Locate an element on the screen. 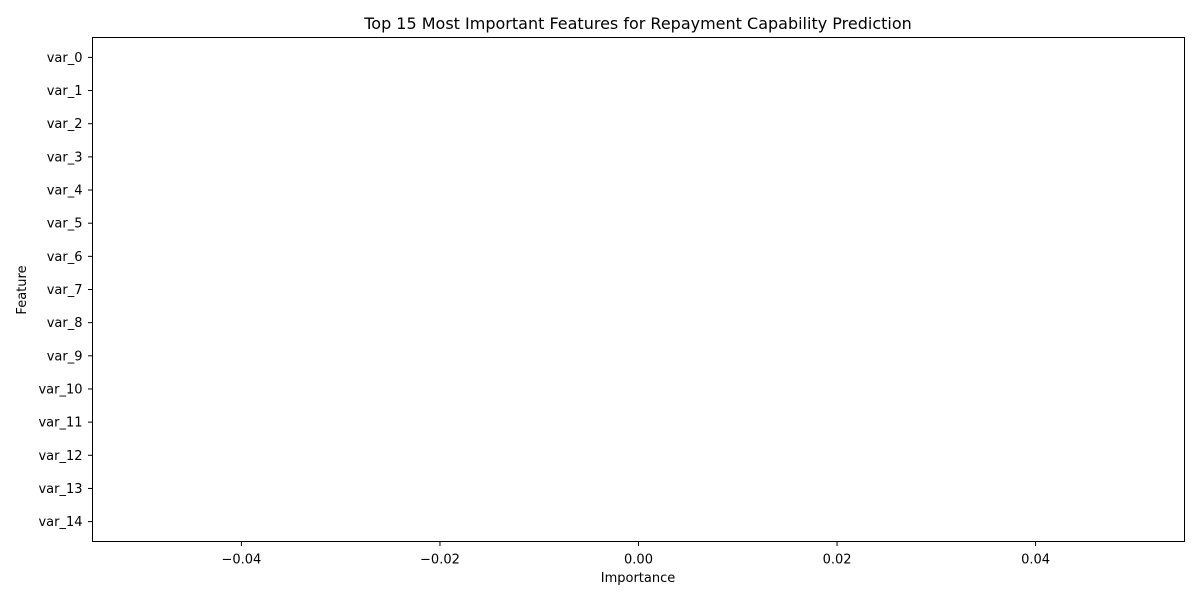 This screenshot has width=1200, height=600. y-tick-label: var_4 is located at coordinates (65, 191).